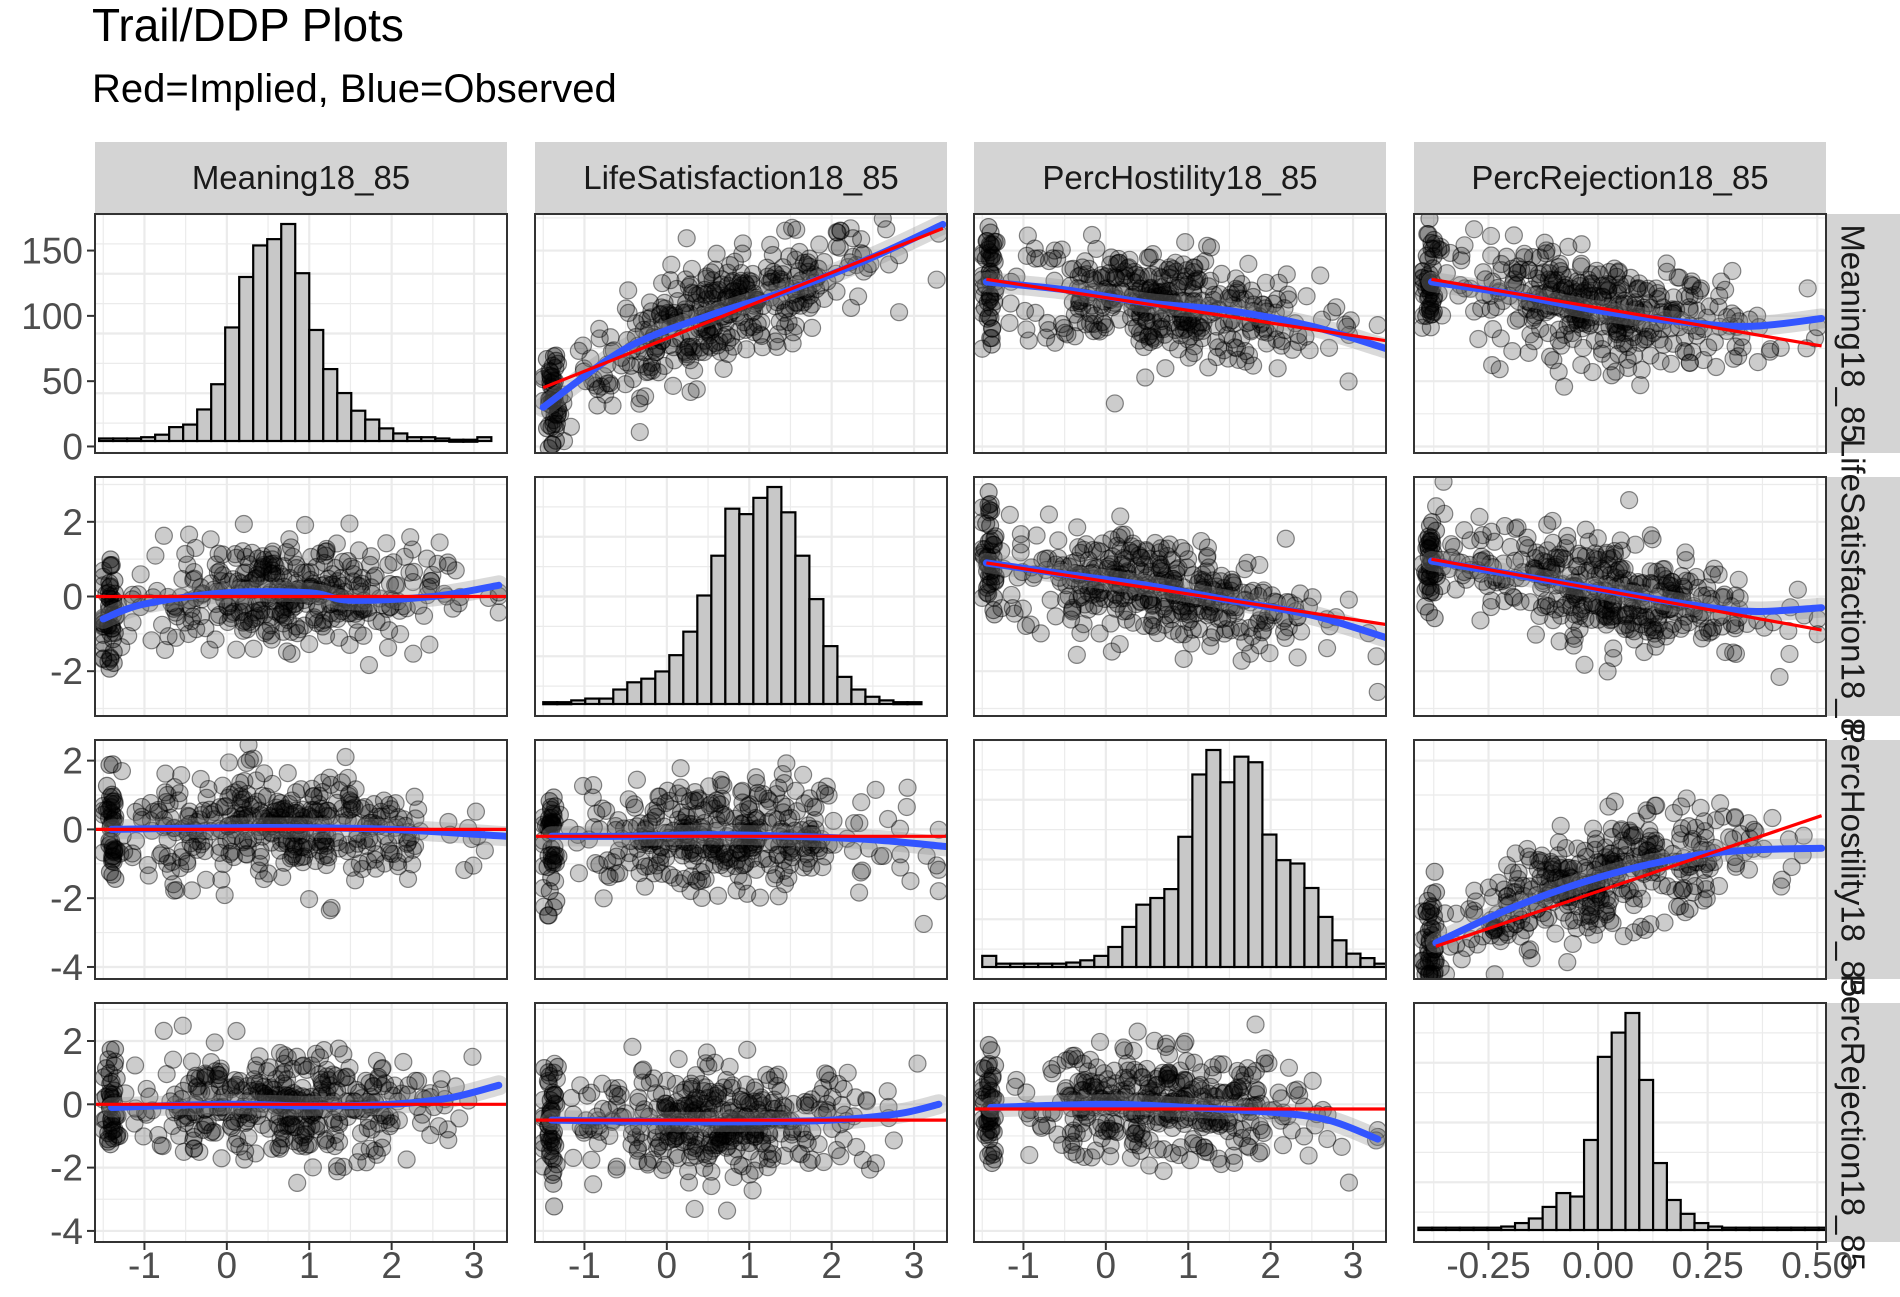 This screenshot has height=1297, width=1900. Describe the element at coordinates (52, 251) in the screenshot. I see `y-tick-label: 150` at that location.